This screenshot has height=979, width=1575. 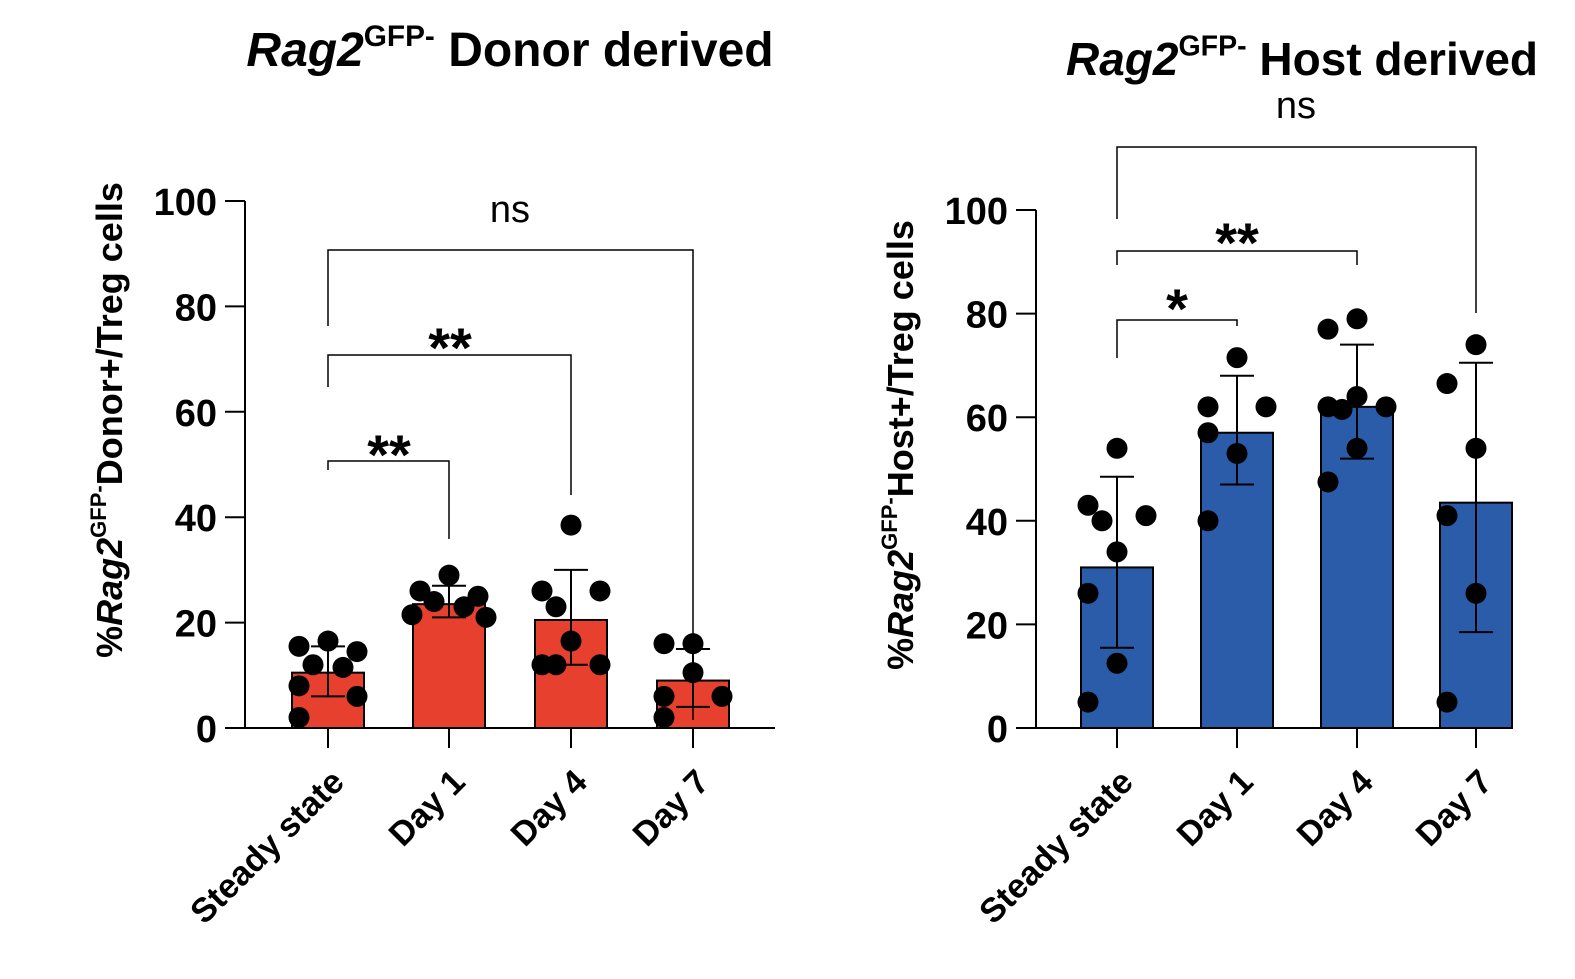 I want to click on y-axis-label: %Rag2GFP-Host+/Treg cells, so click(x=899, y=445).